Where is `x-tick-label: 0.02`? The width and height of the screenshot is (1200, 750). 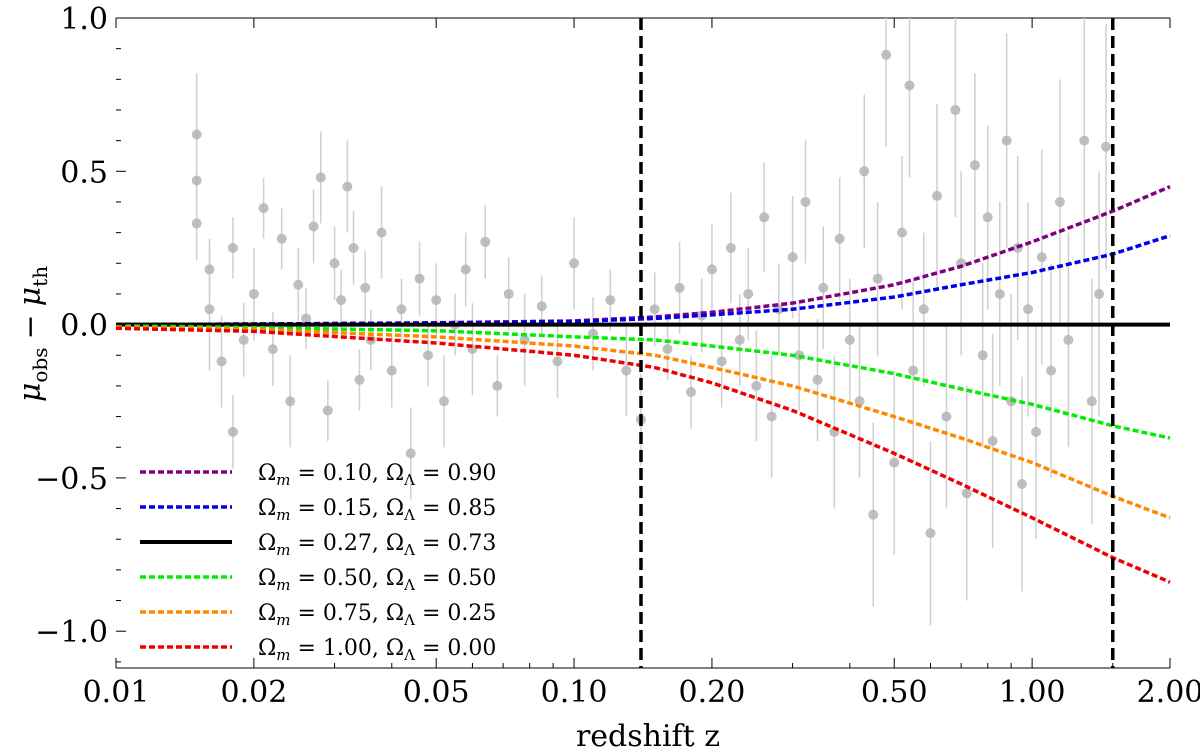
x-tick-label: 0.02 is located at coordinates (253, 692).